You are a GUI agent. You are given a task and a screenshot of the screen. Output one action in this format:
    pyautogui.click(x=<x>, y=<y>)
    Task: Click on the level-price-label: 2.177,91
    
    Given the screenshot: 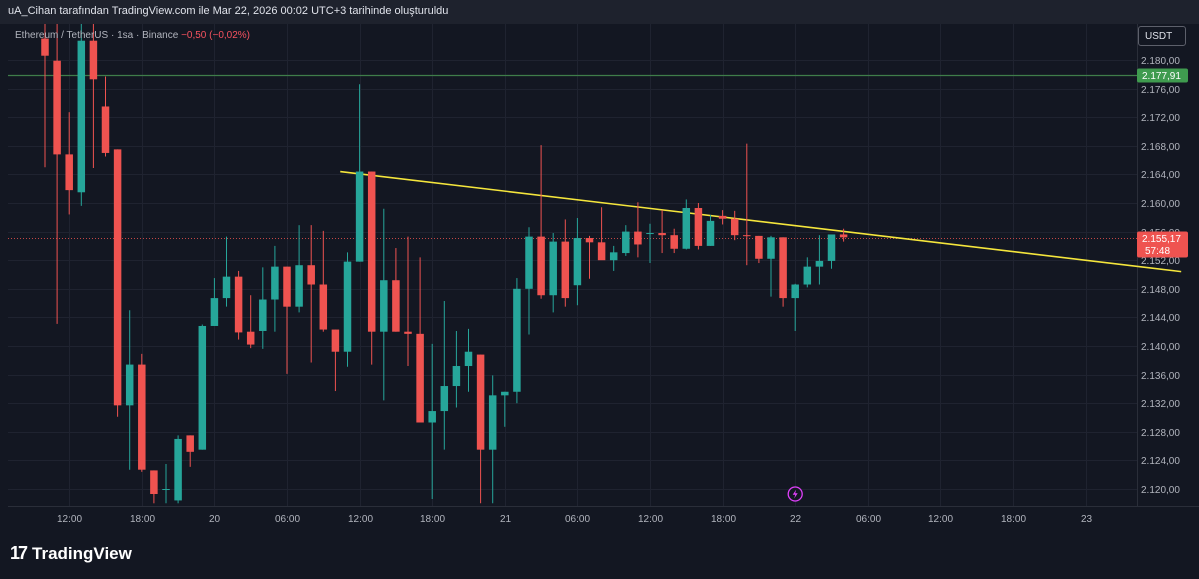 What is the action you would take?
    pyautogui.click(x=1161, y=76)
    